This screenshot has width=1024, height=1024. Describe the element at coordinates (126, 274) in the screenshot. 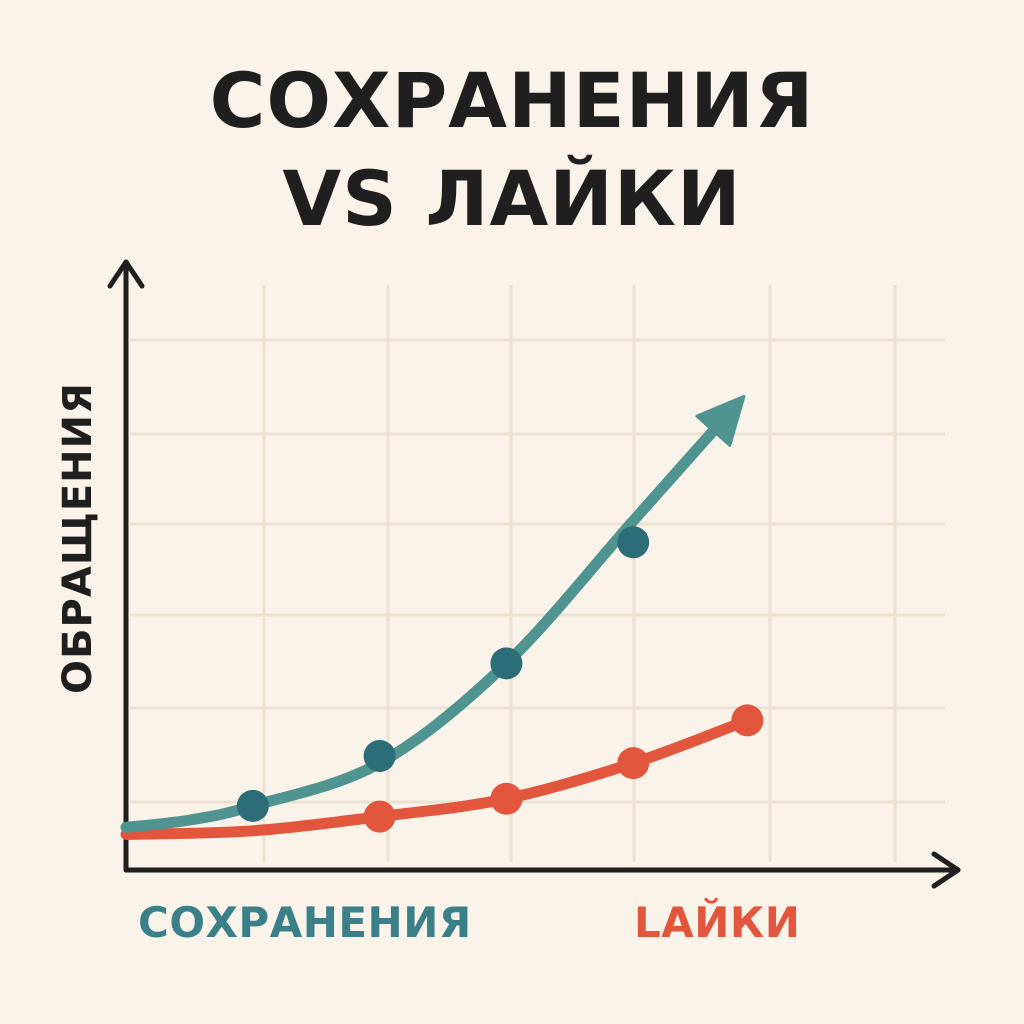

I see `y-axis-arrowhead` at that location.